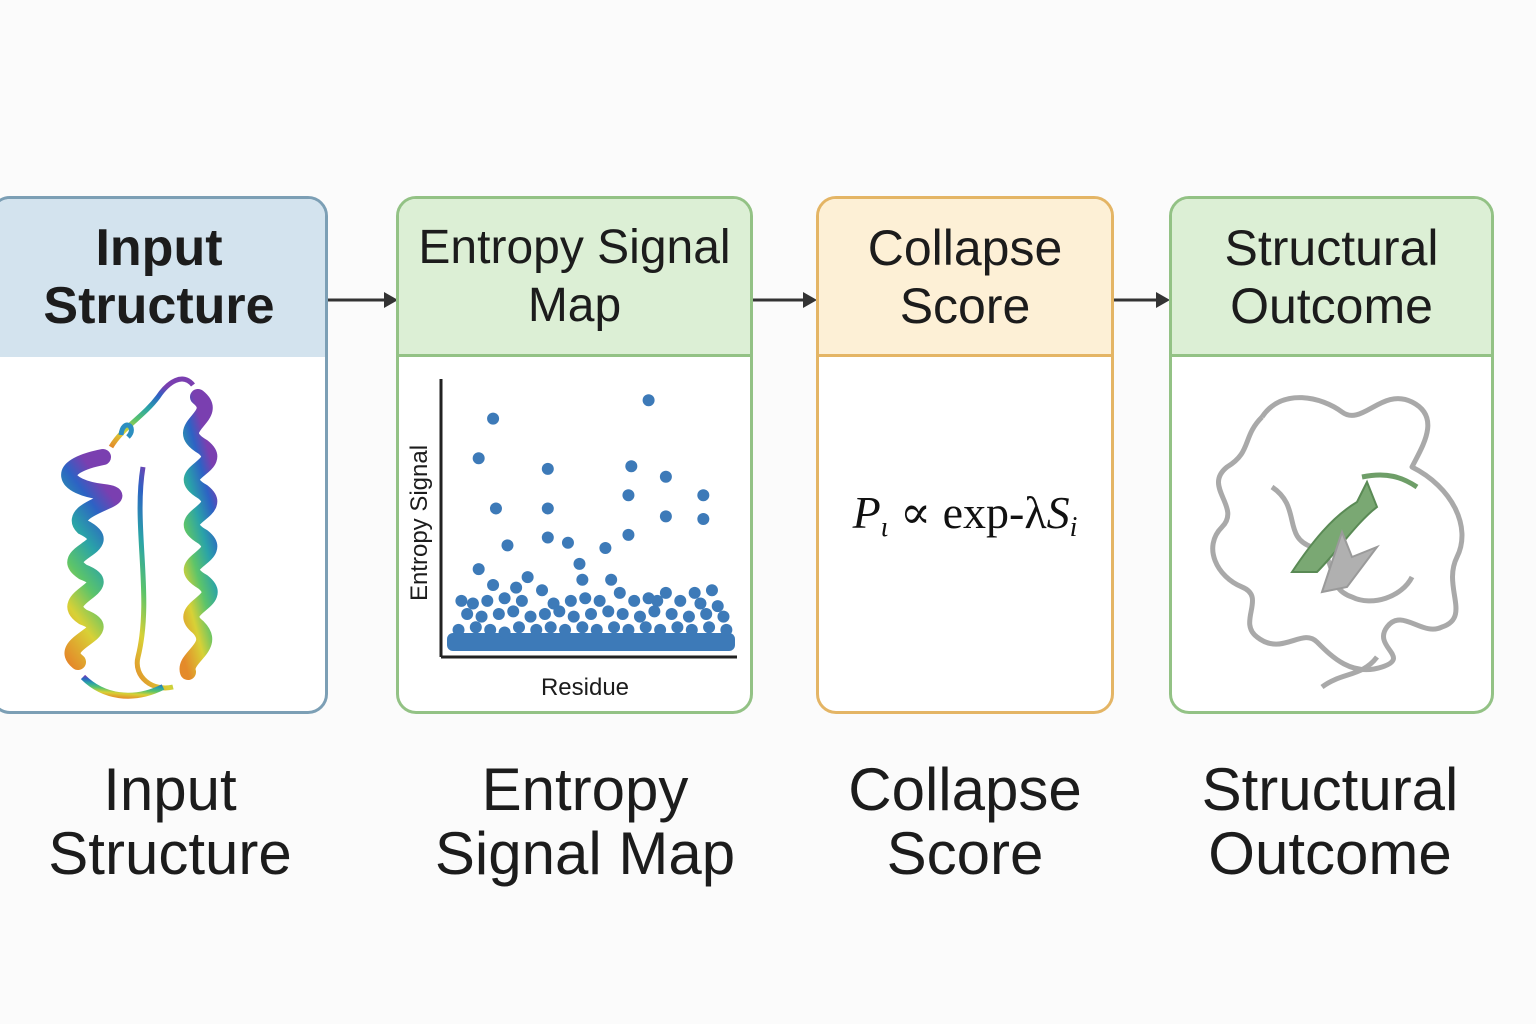 This screenshot has height=1024, width=1536. I want to click on collapse-formula: Pι ∝ exp-λSi, so click(965, 515).